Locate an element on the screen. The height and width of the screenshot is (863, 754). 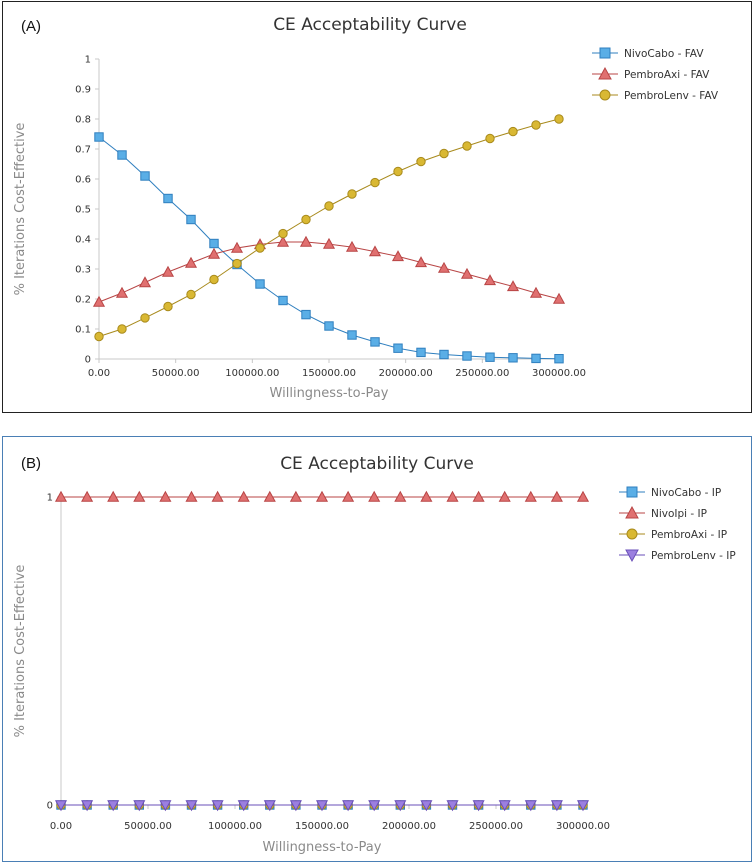
y-tick-label: 0.1 is located at coordinates (83, 330).